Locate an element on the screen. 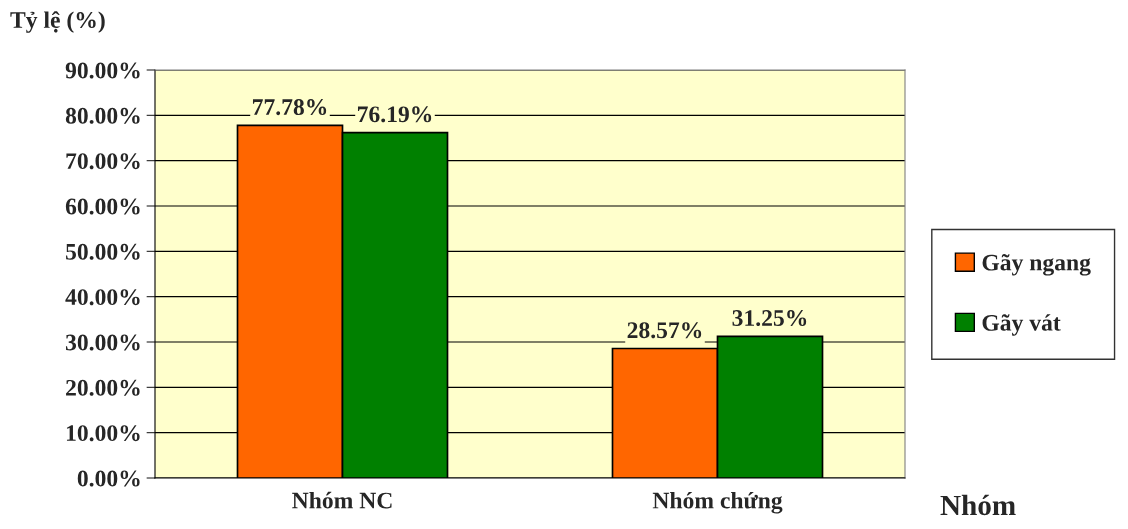  data-label: 77.78% is located at coordinates (289, 107).